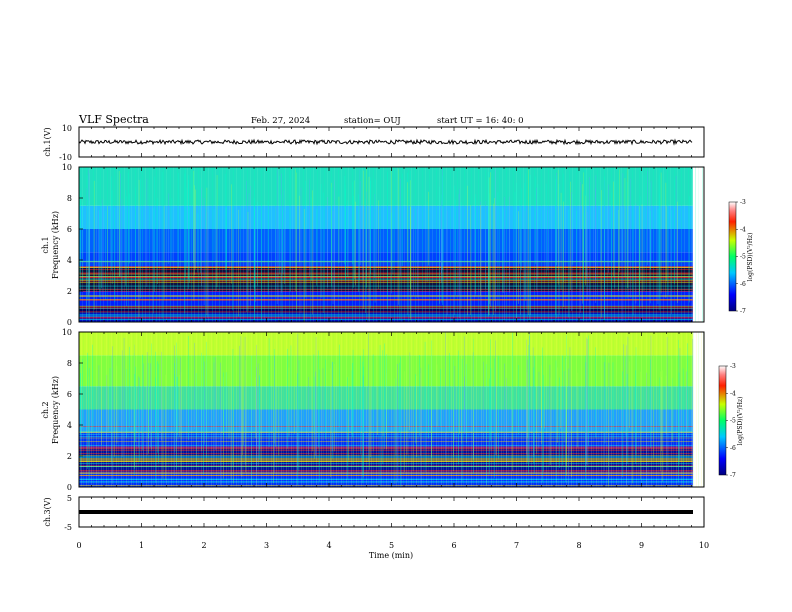 This screenshot has height=612, width=792. Describe the element at coordinates (47, 141) in the screenshot. I see `ch1-ylabel: ch.1(V)` at that location.